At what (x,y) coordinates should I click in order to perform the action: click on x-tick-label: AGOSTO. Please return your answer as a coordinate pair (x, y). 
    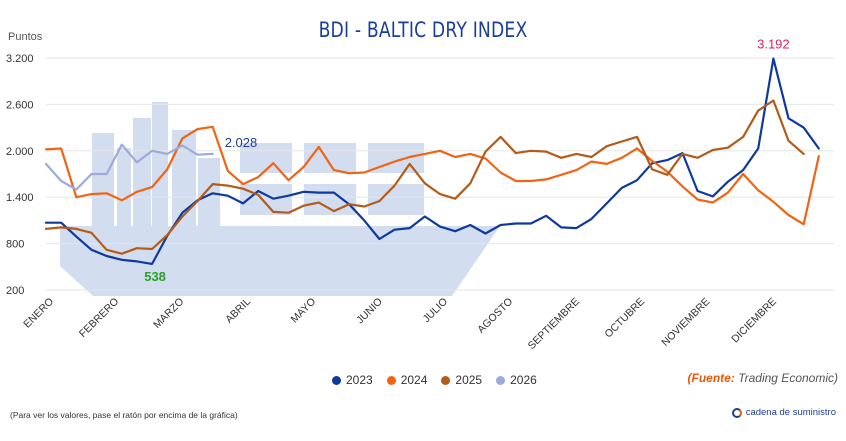
    Looking at the image, I should click on (495, 316).